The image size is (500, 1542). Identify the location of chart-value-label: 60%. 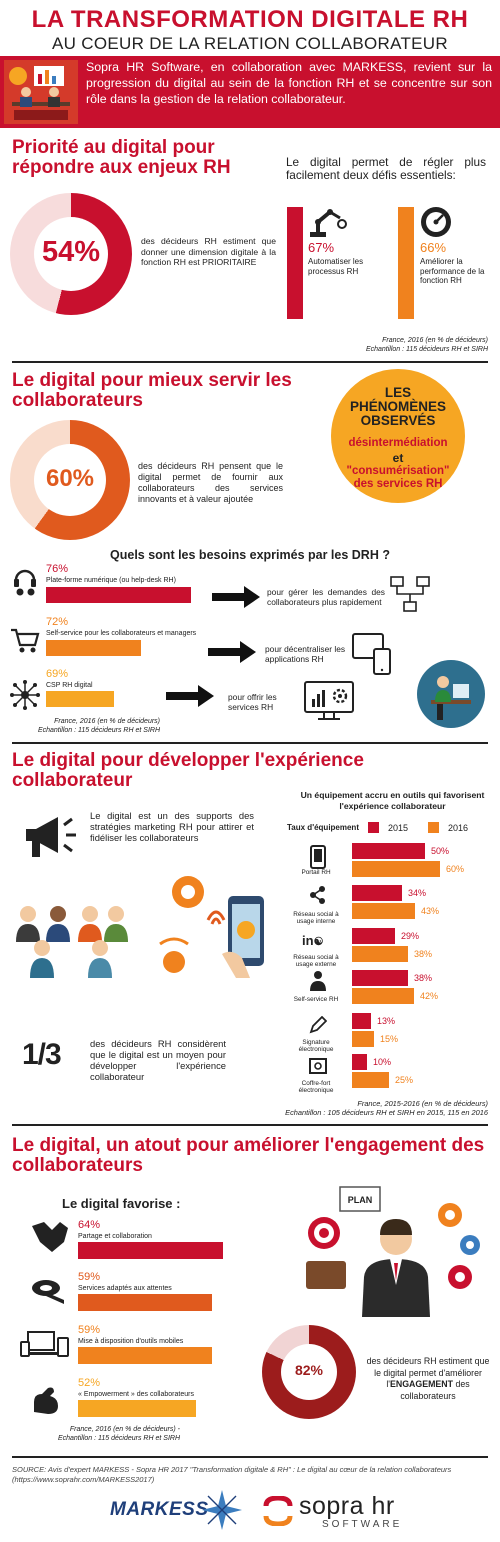
(455, 869).